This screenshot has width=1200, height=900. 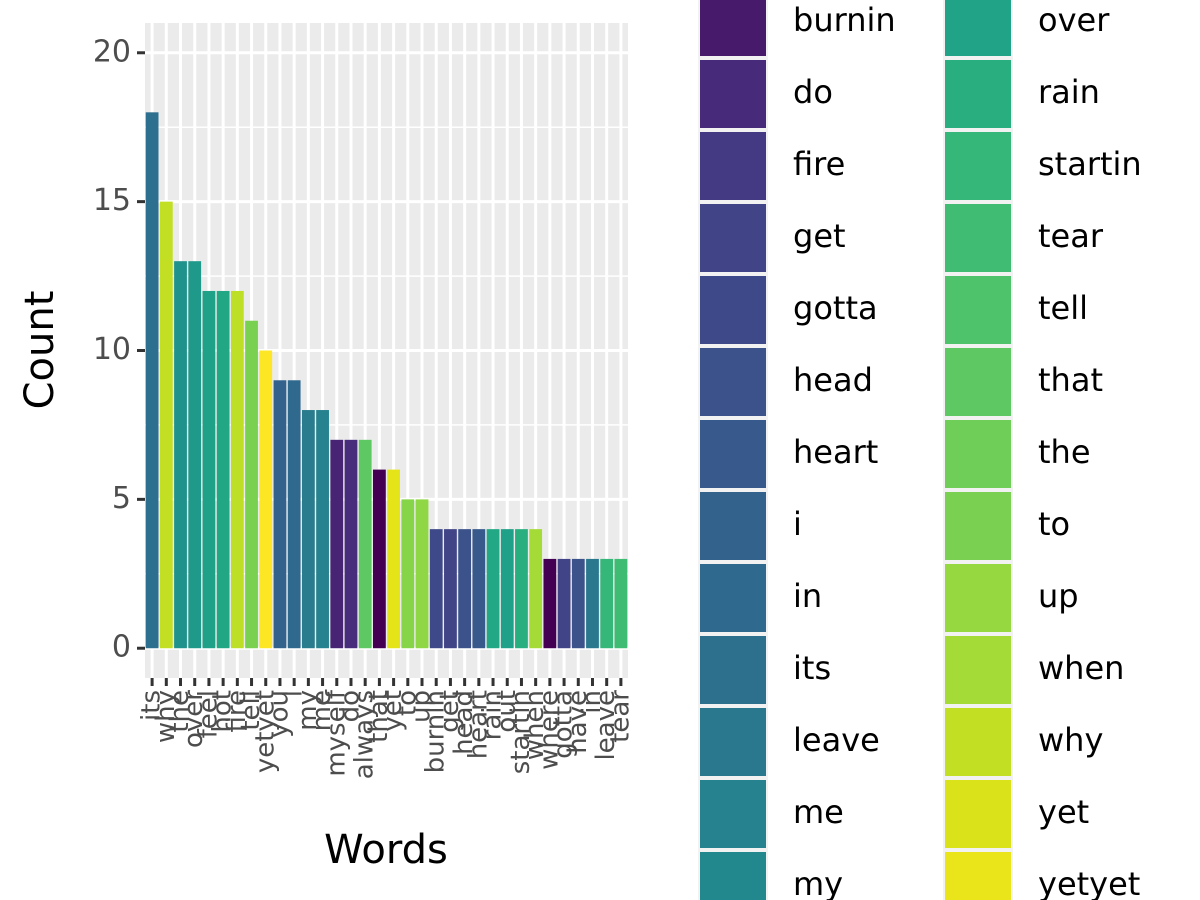 I want to click on x-tick-label: rain, so click(x=493, y=715).